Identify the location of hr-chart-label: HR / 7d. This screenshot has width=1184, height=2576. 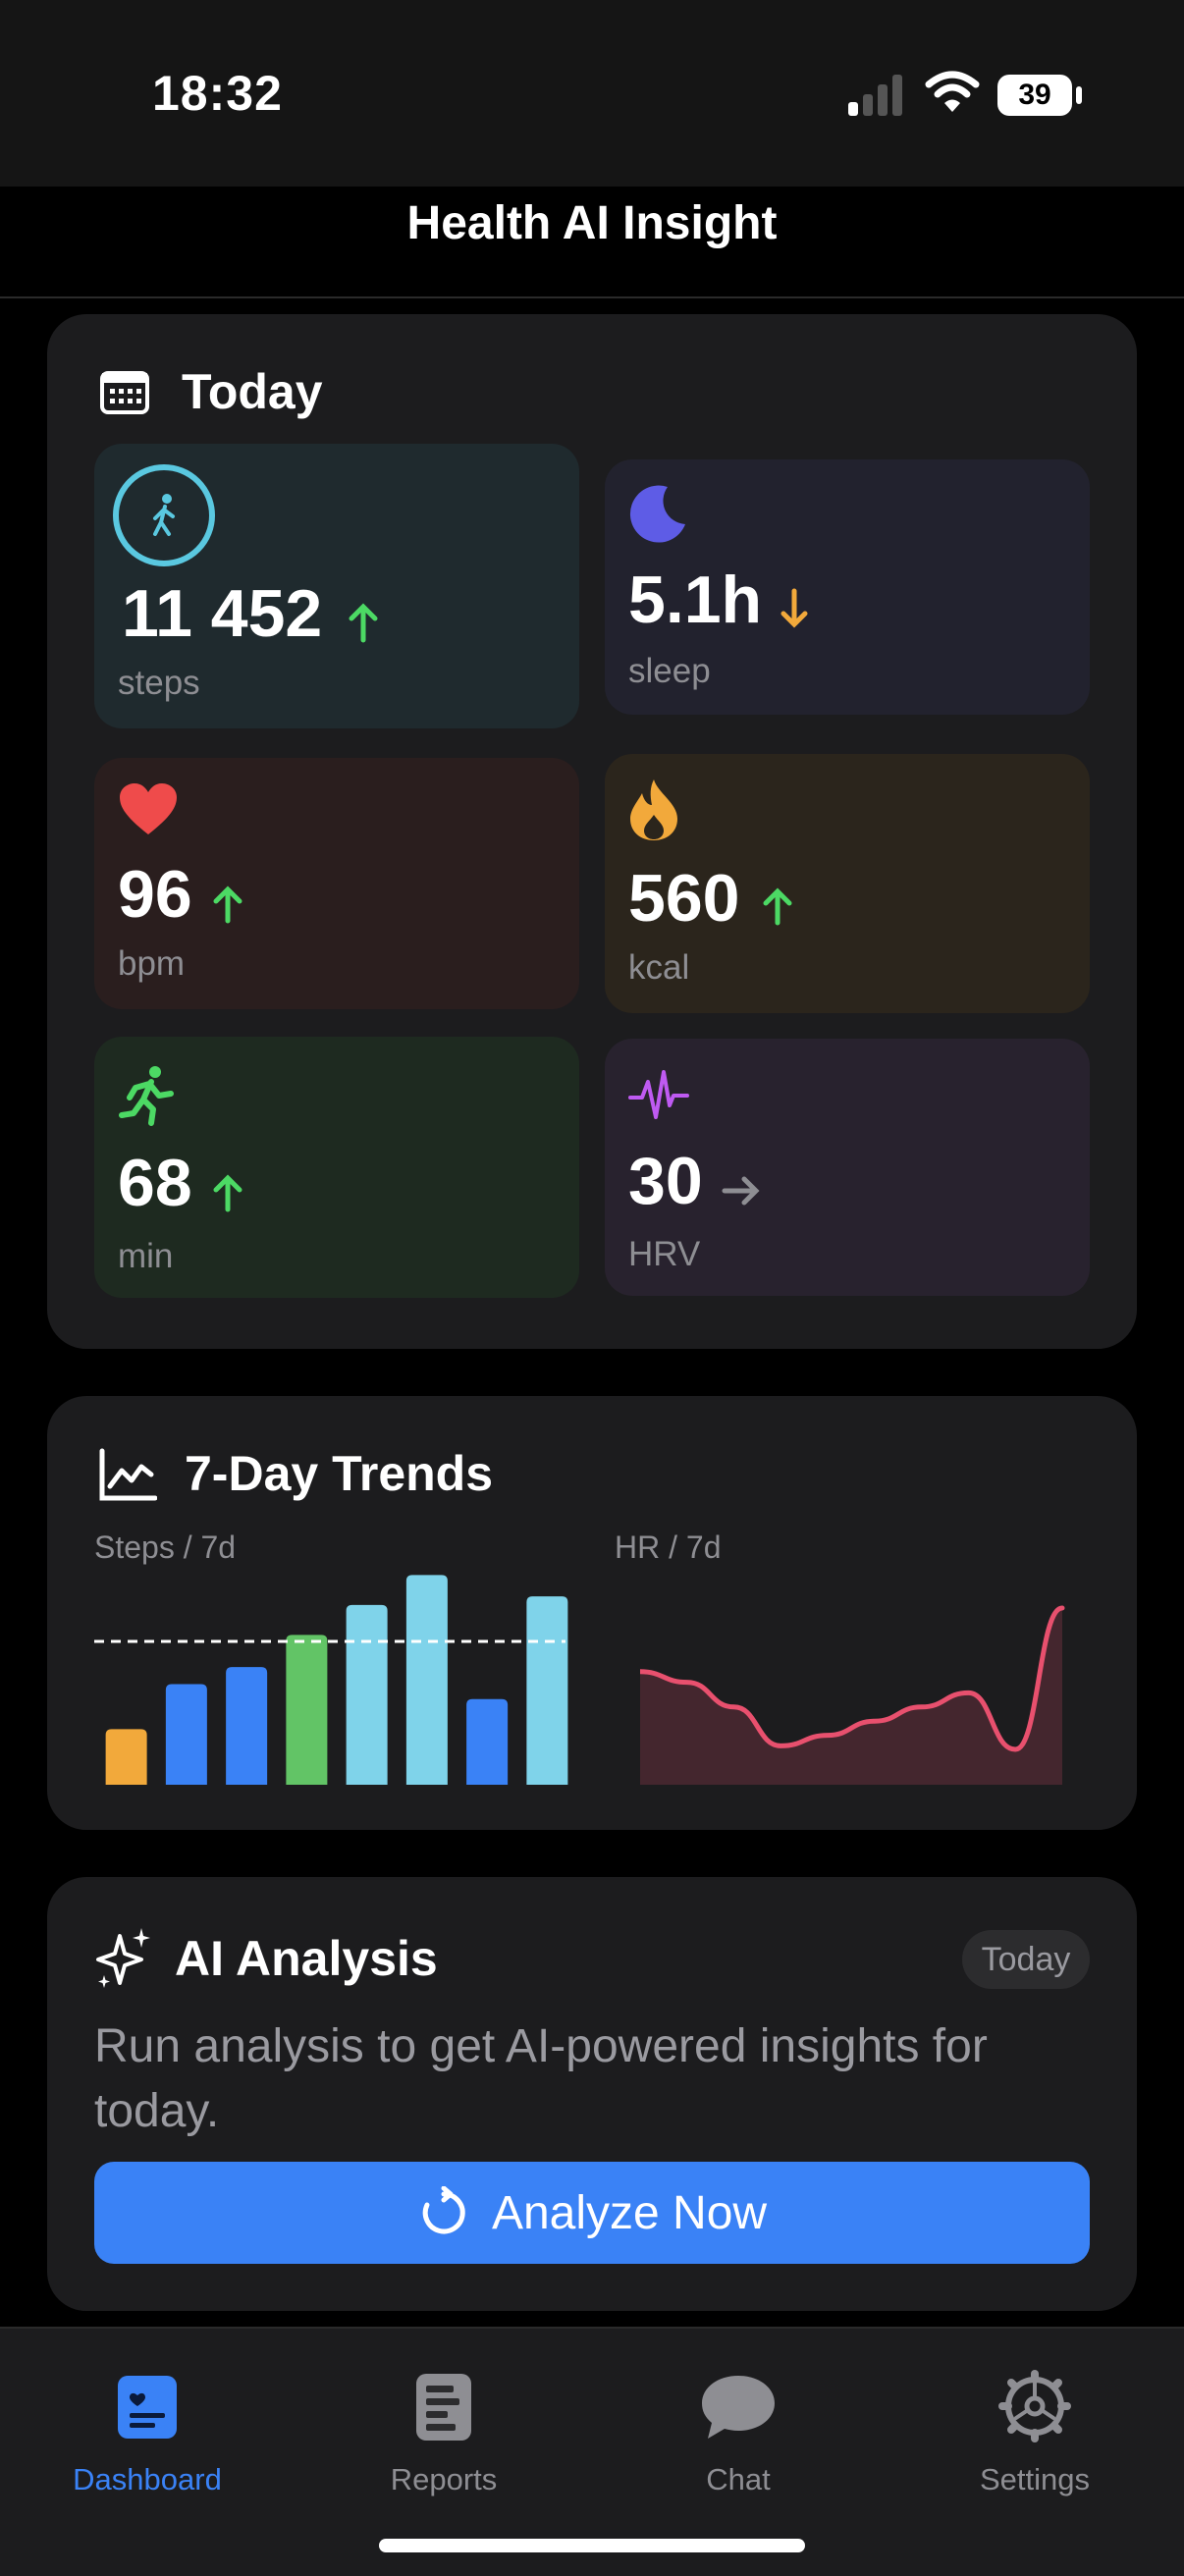
(668, 1547).